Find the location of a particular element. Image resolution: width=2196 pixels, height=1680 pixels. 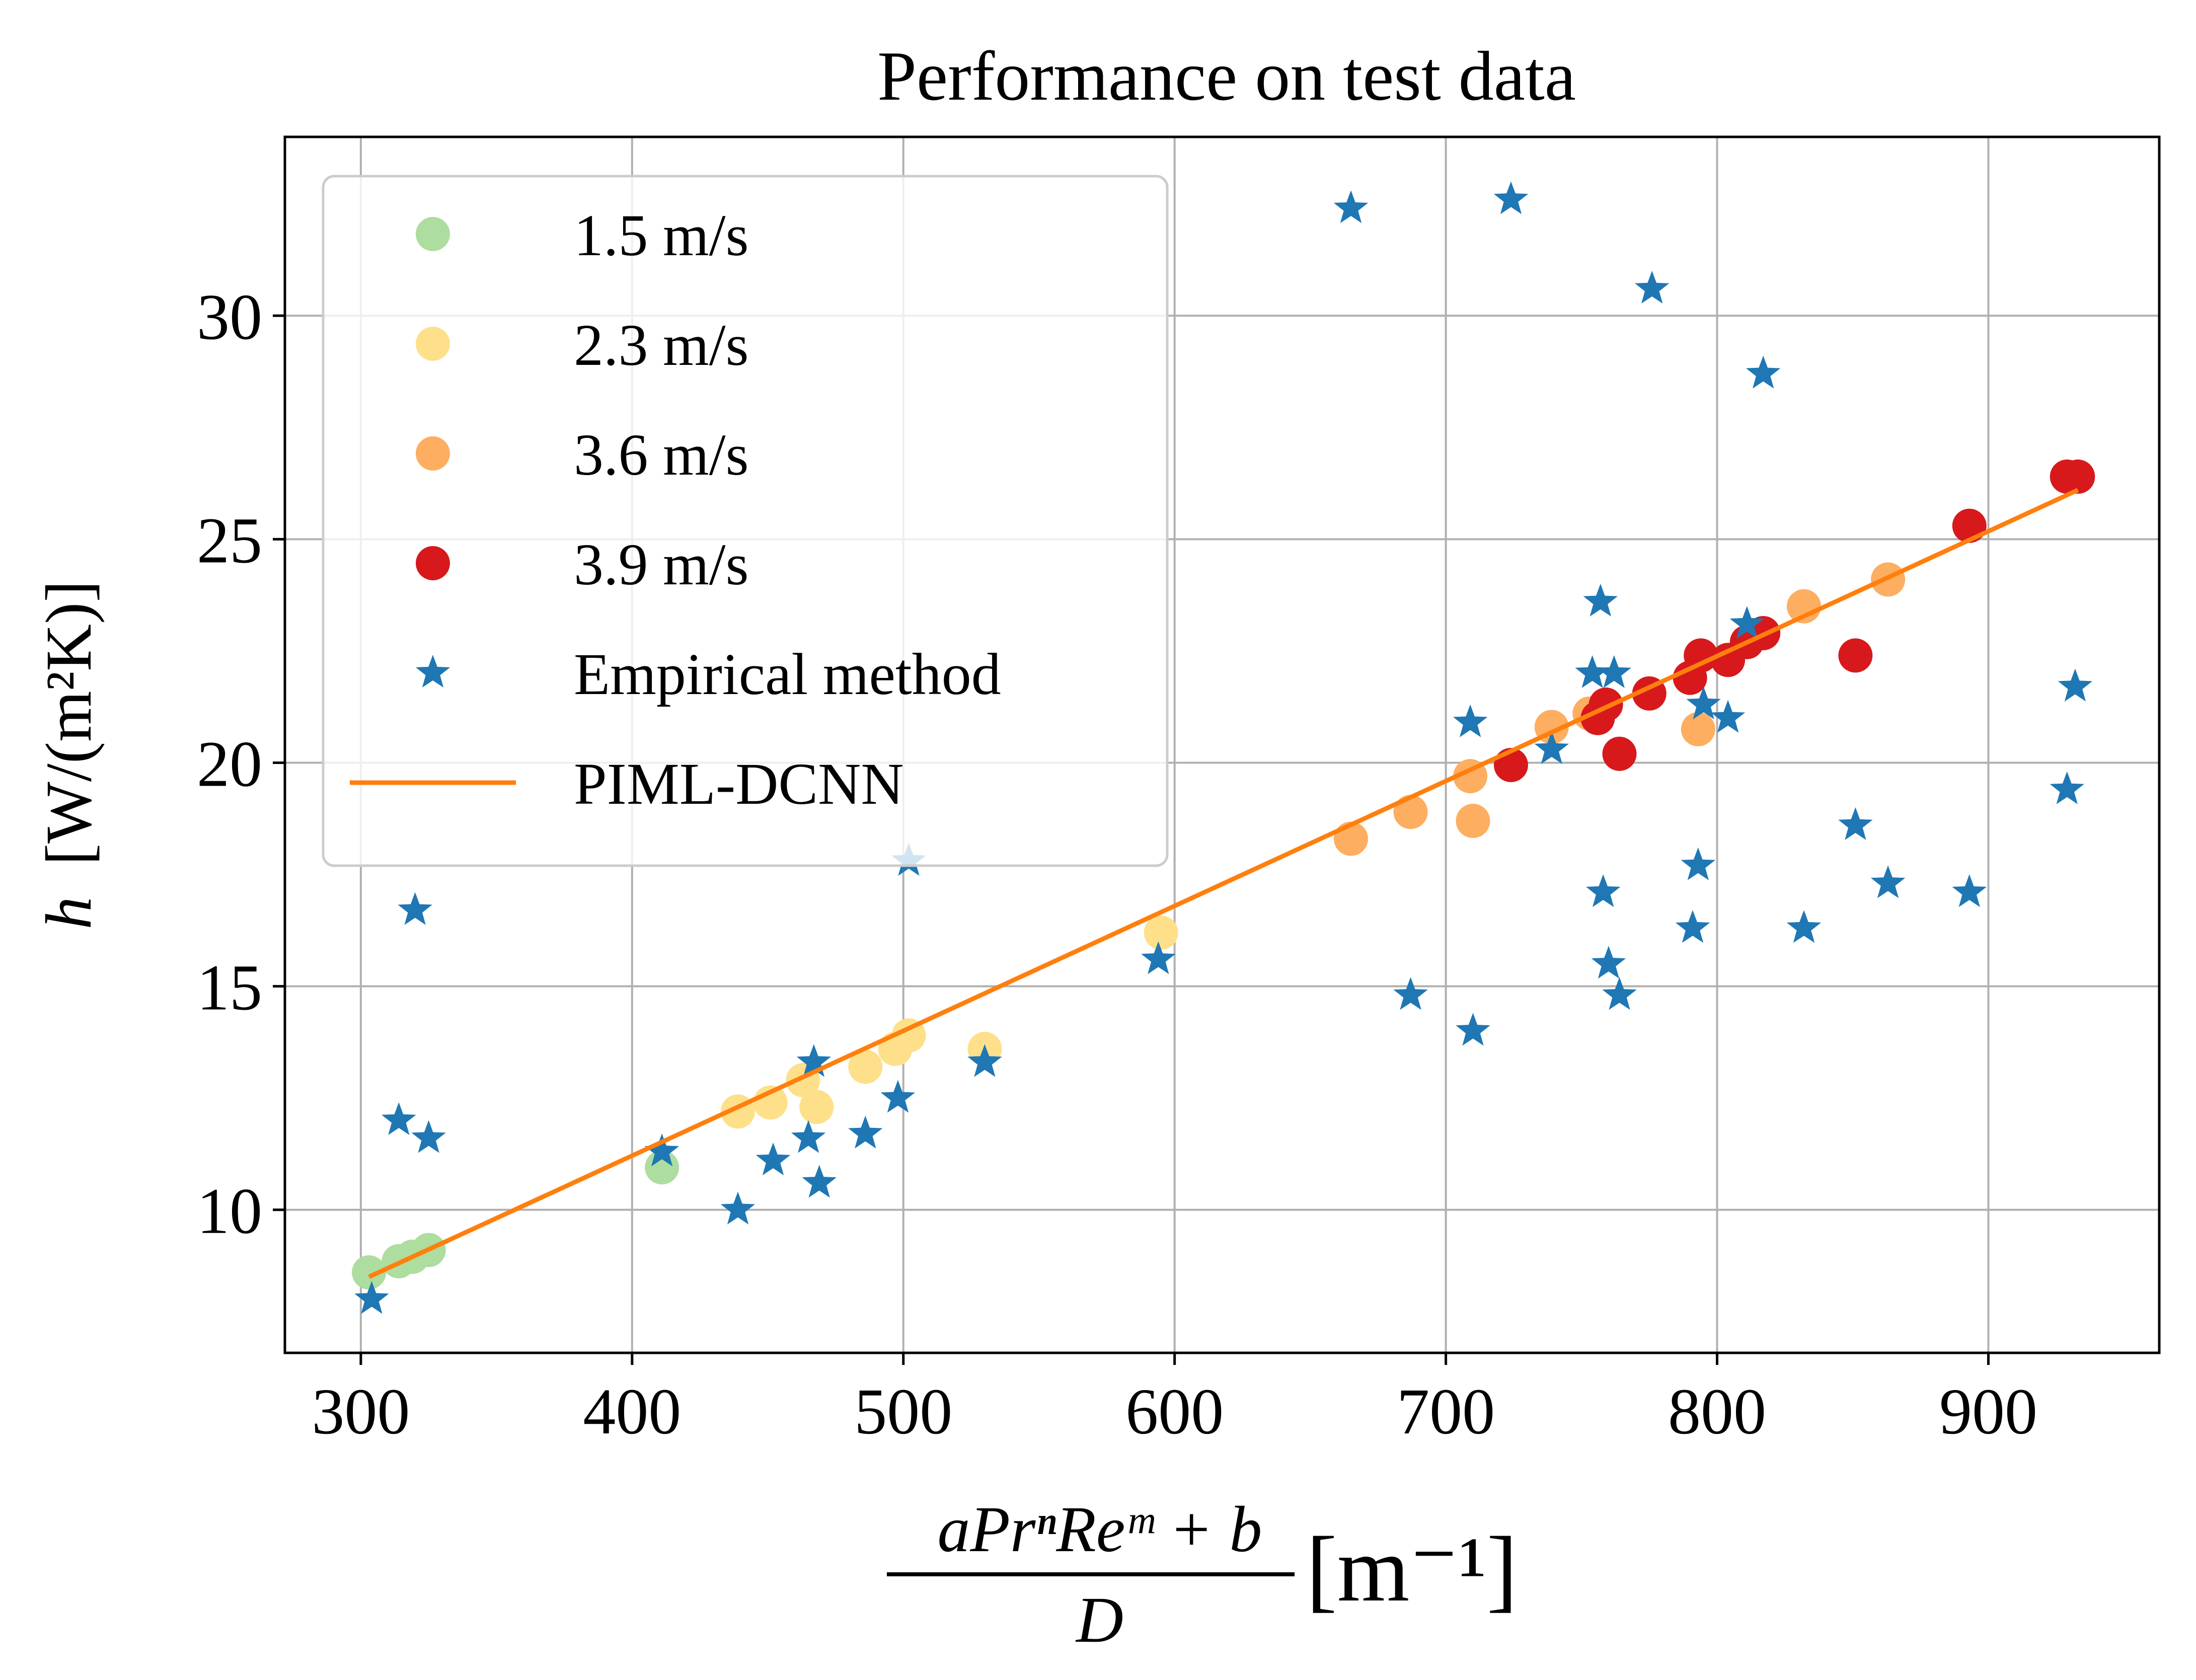

legend-label: 3.6 m/s is located at coordinates (661, 455).